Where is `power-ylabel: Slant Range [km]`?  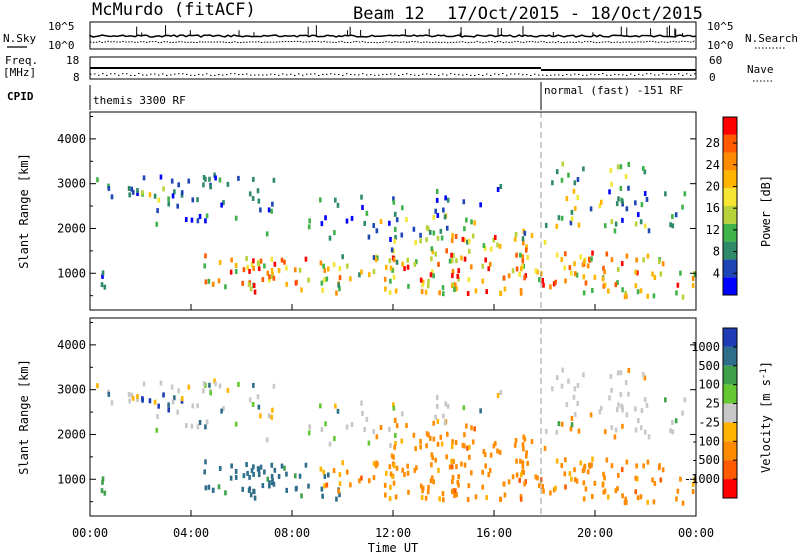 power-ylabel: Slant Range [km] is located at coordinates (24, 211).